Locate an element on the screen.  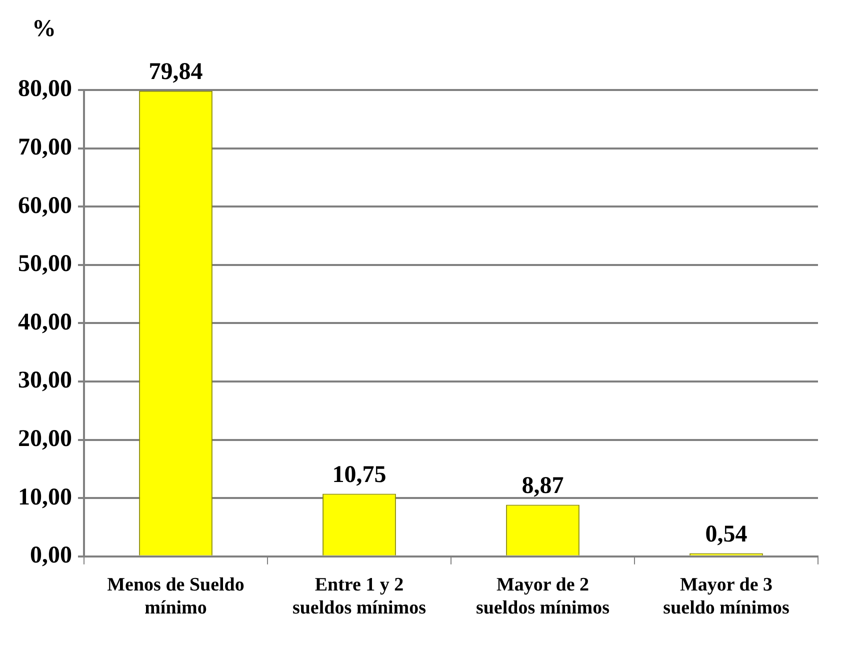
y-tick-label: 30,00 is located at coordinates (45, 381).